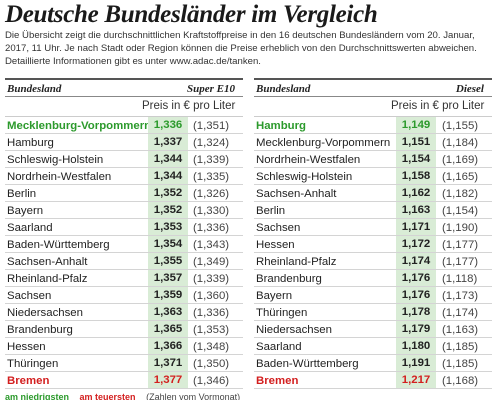 This screenshot has height=400, width=495. What do you see at coordinates (460, 211) in the screenshot?
I see `previous-month-price: (1,154)` at bounding box center [460, 211].